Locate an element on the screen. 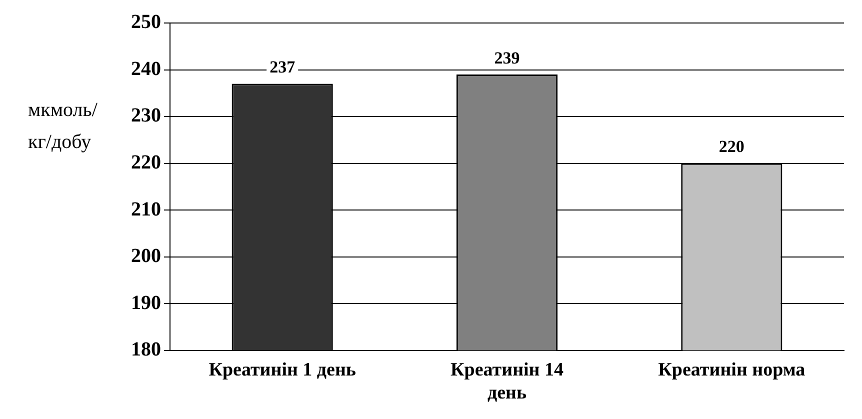 The image size is (862, 419). y-tick-label: 210 is located at coordinates (146, 209).